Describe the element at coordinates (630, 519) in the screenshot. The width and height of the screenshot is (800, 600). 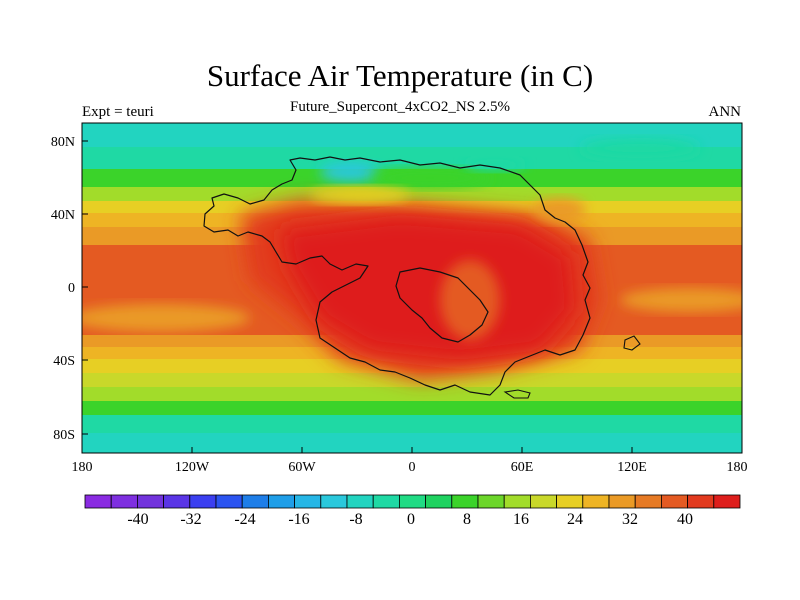
I see `colorbar-label: 32` at that location.